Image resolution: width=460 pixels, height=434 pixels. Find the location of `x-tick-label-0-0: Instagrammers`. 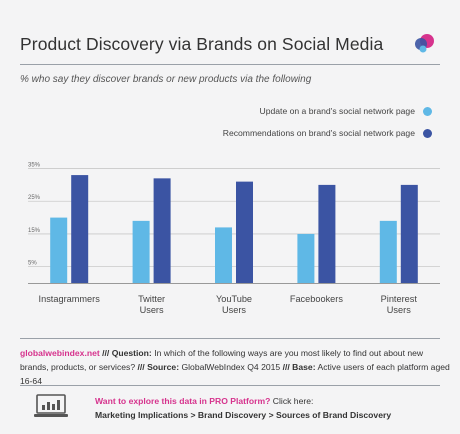

x-tick-label-0-0: Instagrammers is located at coordinates (70, 299).